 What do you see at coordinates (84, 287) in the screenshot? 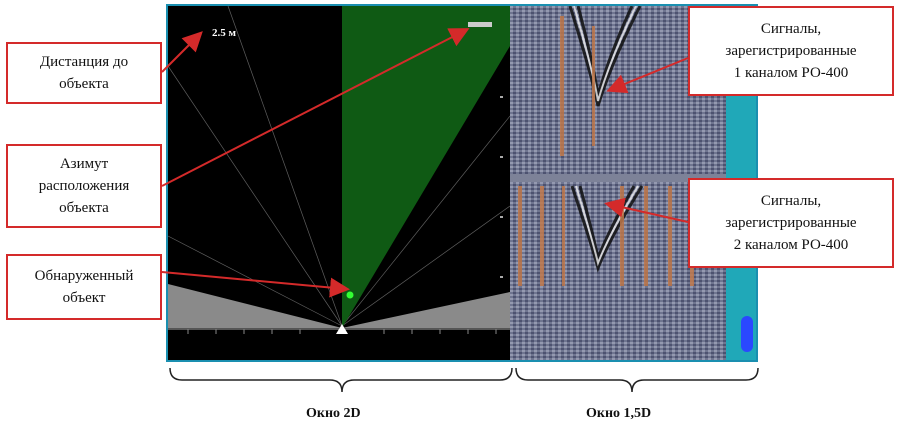
I see `callout-detected-object: Обнаруженный объект` at bounding box center [84, 287].